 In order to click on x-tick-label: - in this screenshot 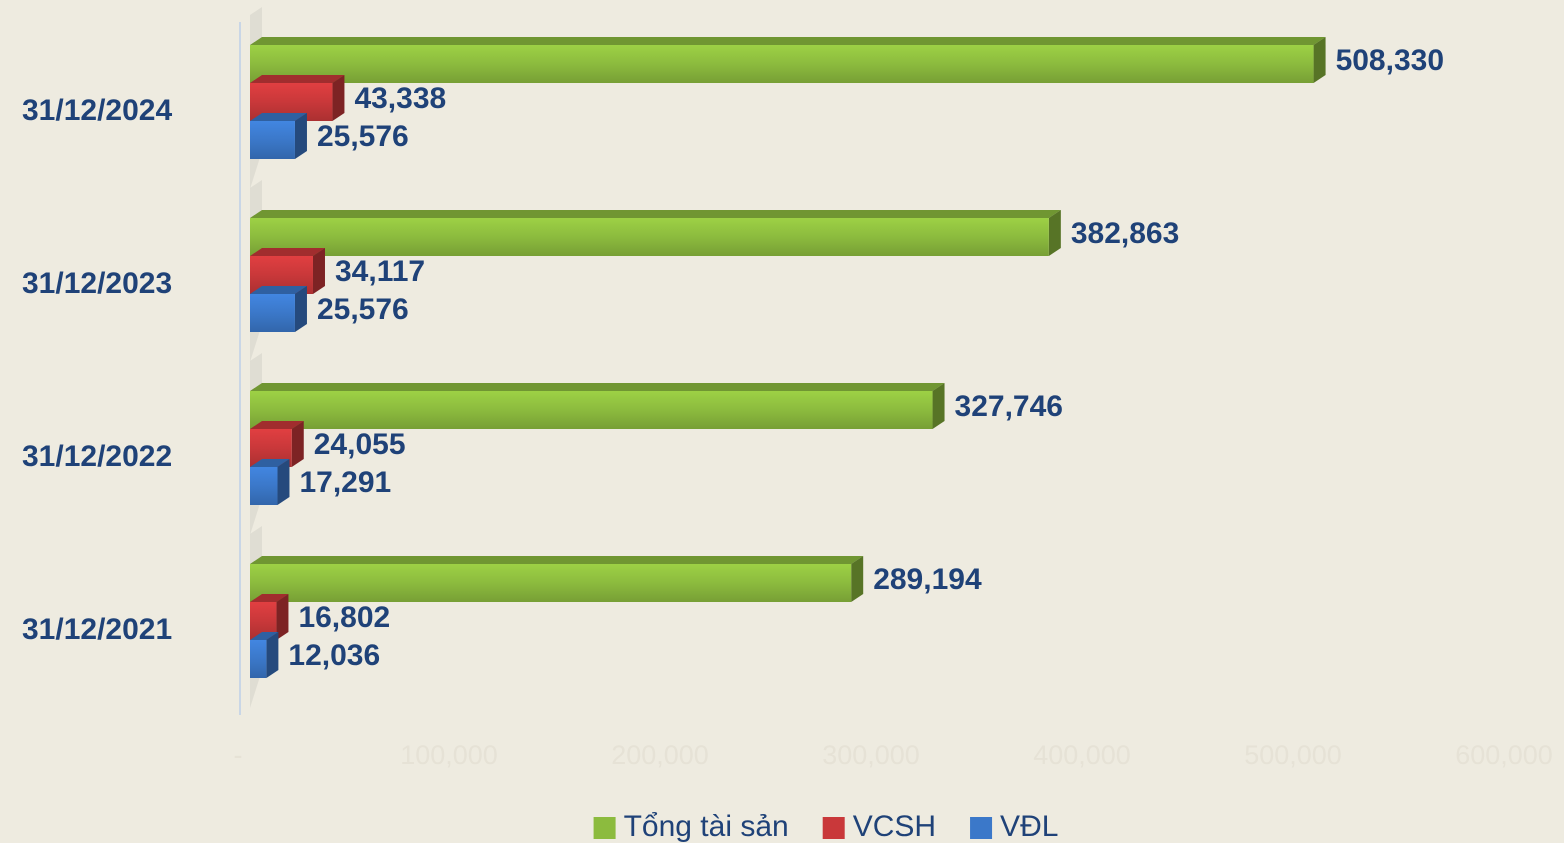, I will do `click(238, 755)`.